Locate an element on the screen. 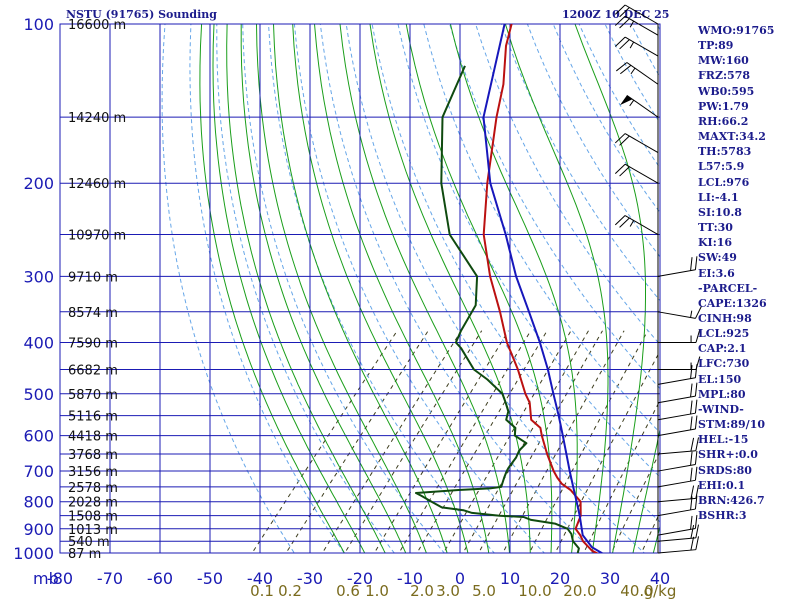 Image resolution: width=800 pixels, height=600 pixels. temperature-label: -60 is located at coordinates (160, 578).